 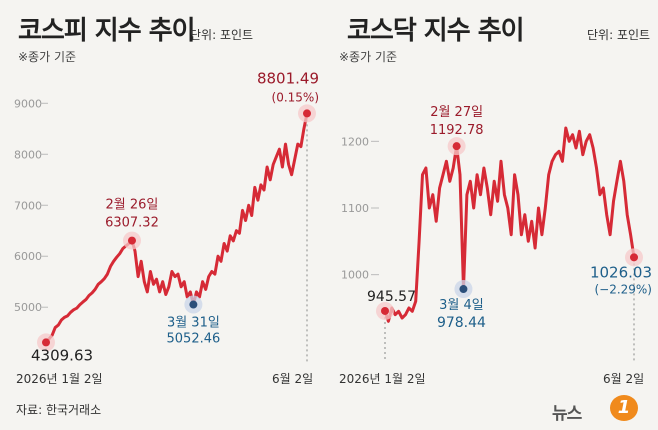 I want to click on source-label: 자료: 한국거래소, so click(x=59, y=410).